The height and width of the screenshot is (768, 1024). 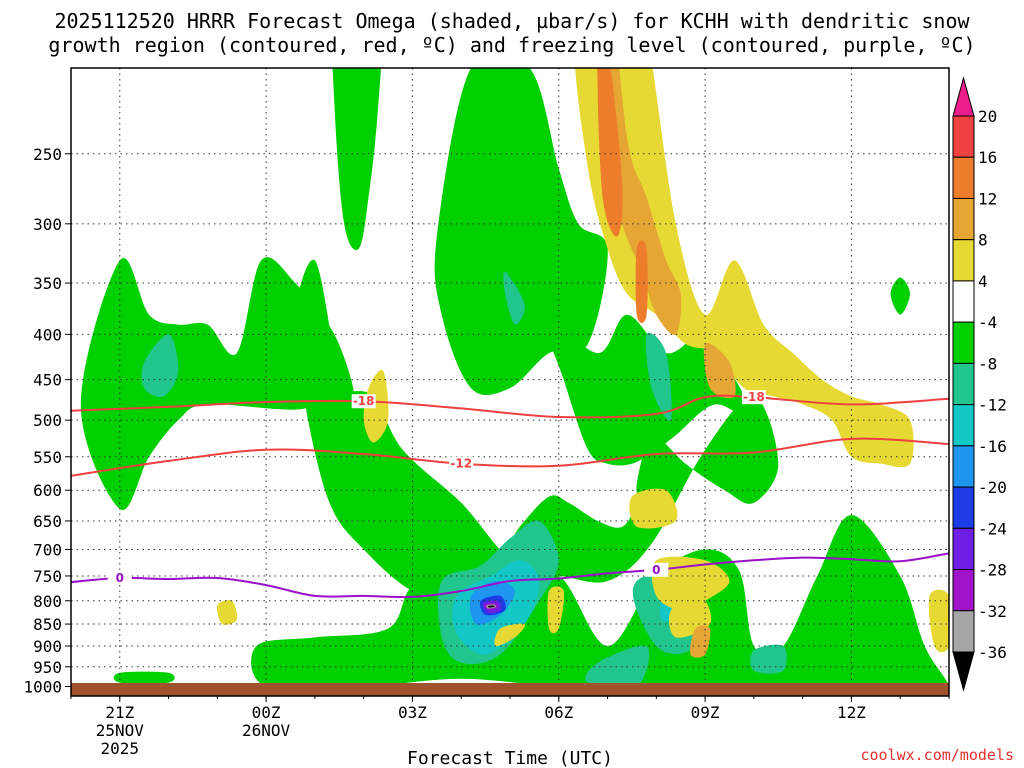 I want to click on colorbar-bin-16 to 20, so click(x=963, y=136).